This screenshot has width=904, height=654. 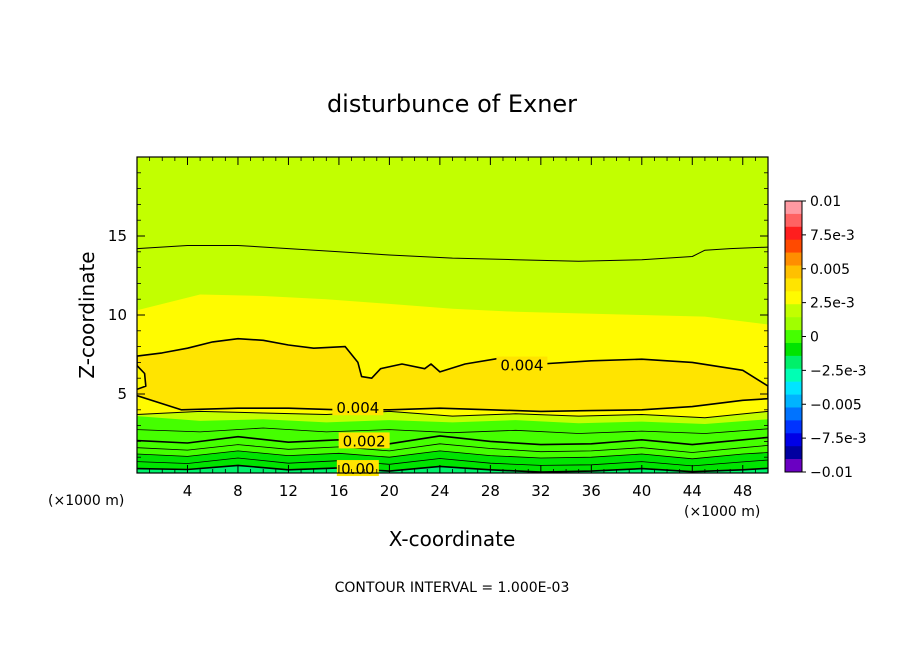 What do you see at coordinates (692, 491) in the screenshot?
I see `x-tick-label: 44` at bounding box center [692, 491].